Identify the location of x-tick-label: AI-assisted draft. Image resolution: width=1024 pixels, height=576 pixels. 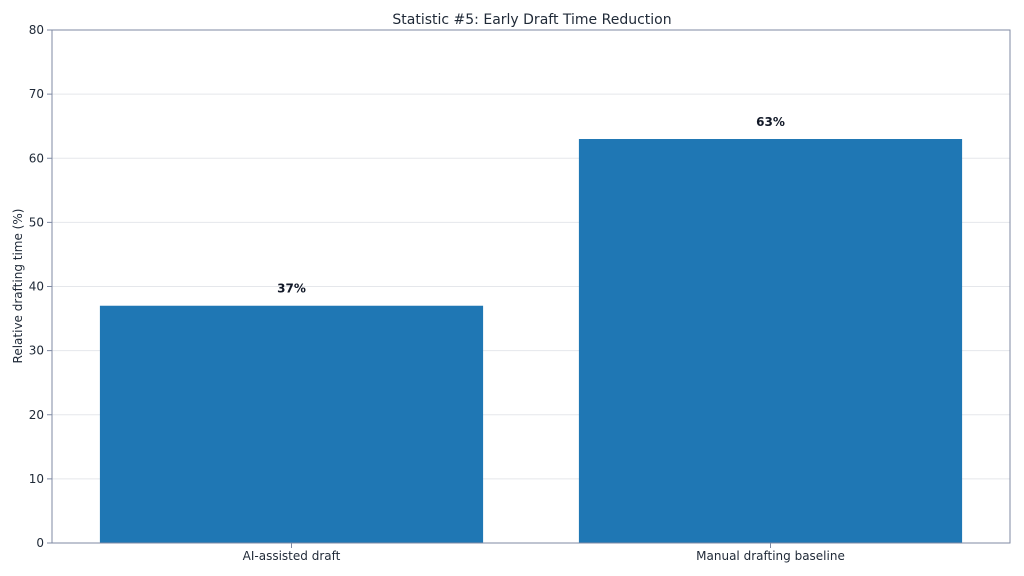
(292, 556).